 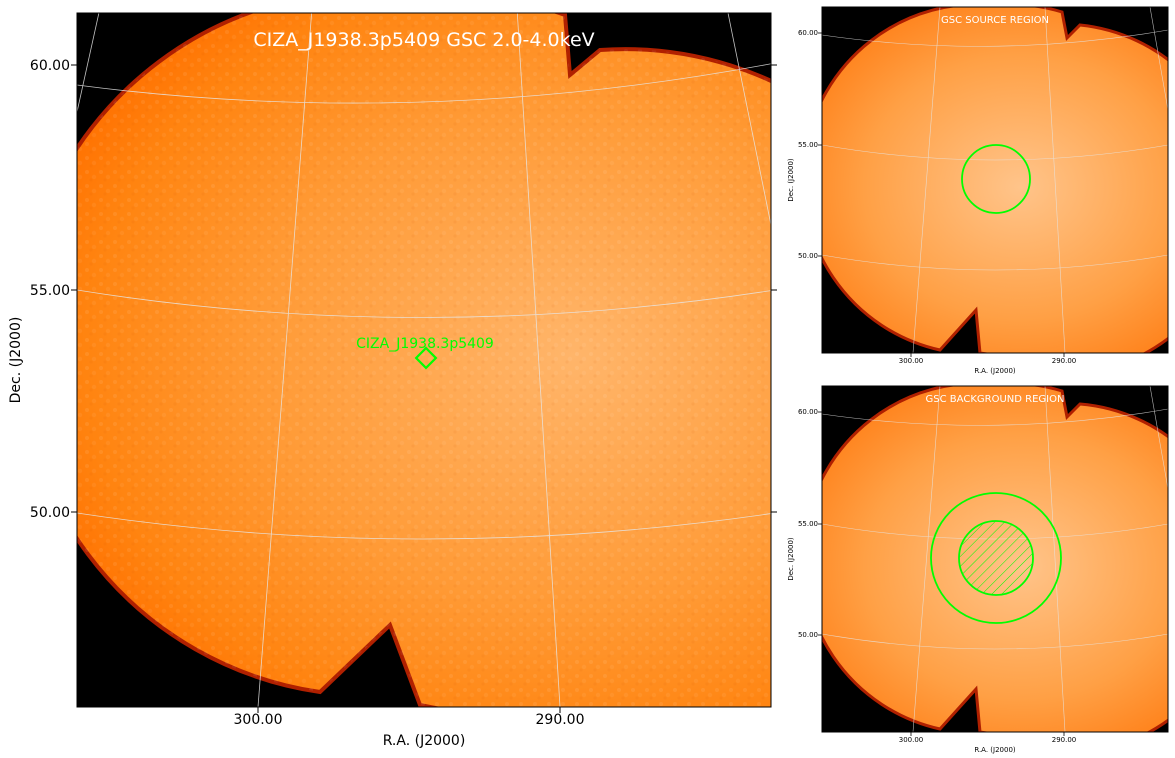 What do you see at coordinates (995, 20) in the screenshot?
I see `source-panel-title: GSC SOURCE REGION` at bounding box center [995, 20].